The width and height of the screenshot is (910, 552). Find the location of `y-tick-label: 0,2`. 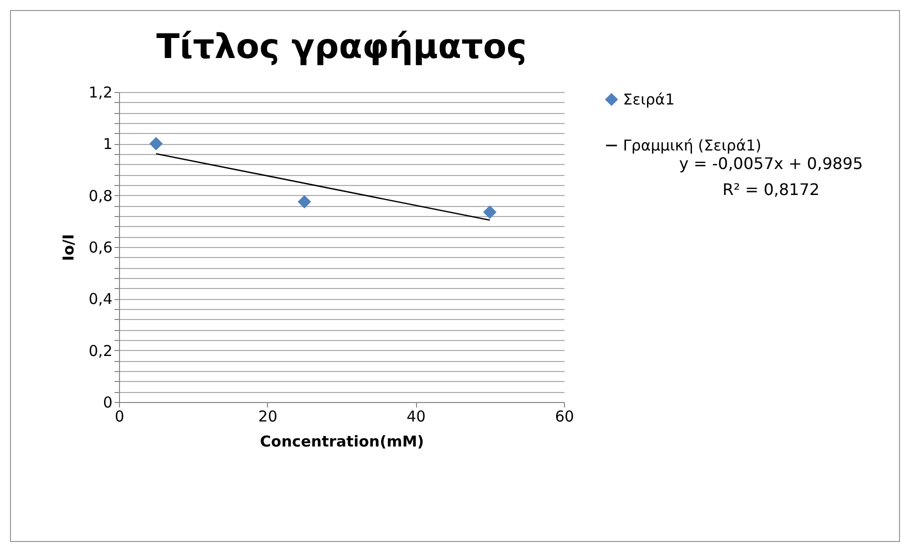

y-tick-label: 0,2 is located at coordinates (100, 351).